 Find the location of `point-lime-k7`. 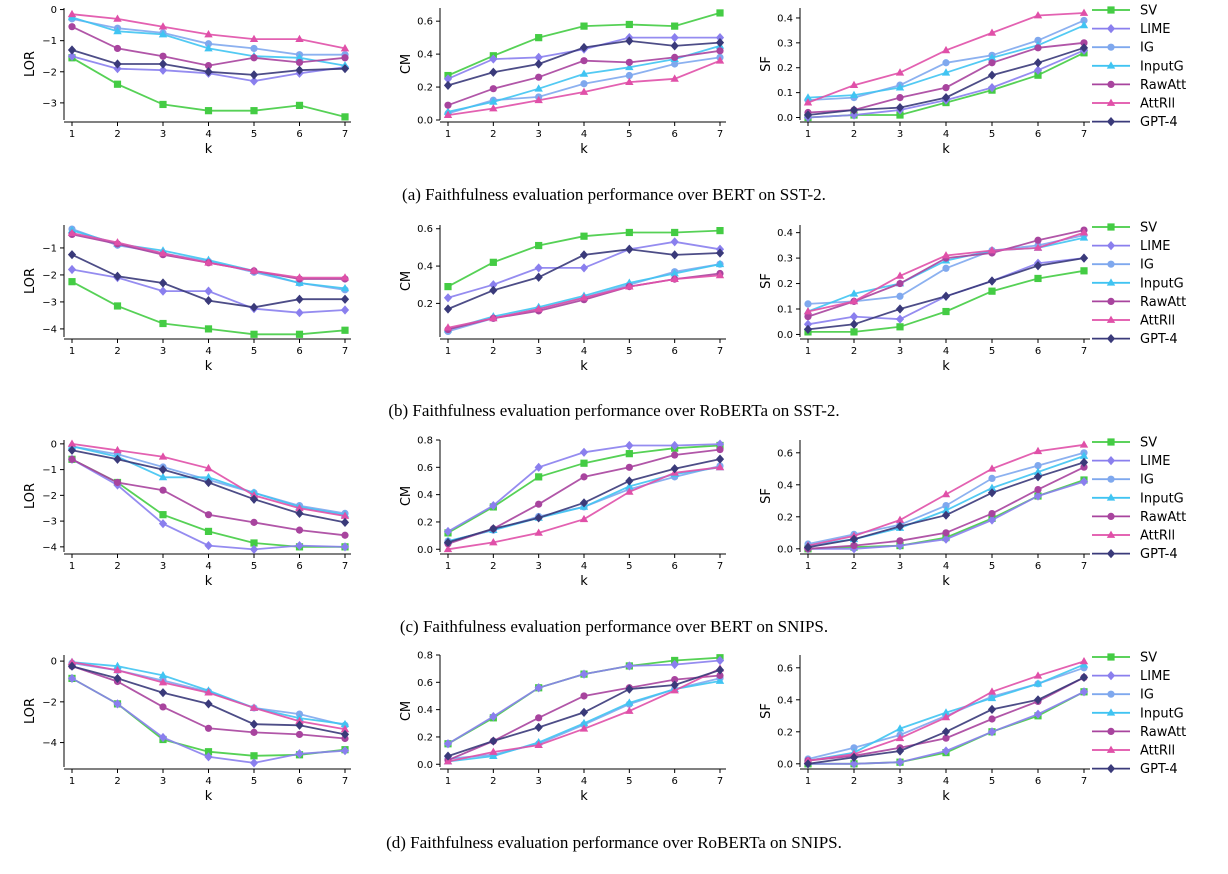

point-lime-k7 is located at coordinates (1084, 482).